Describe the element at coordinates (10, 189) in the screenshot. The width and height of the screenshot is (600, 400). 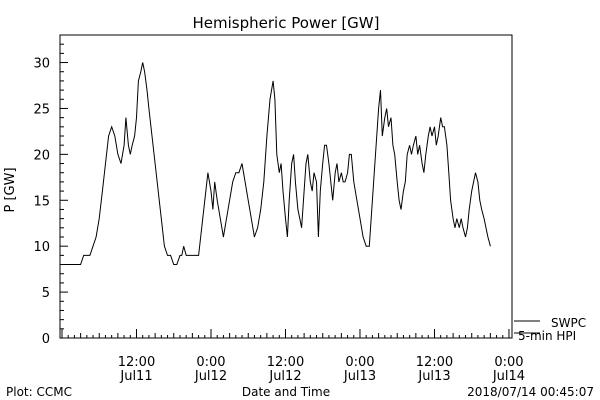
I see `y-axis-label: P [GW]` at that location.